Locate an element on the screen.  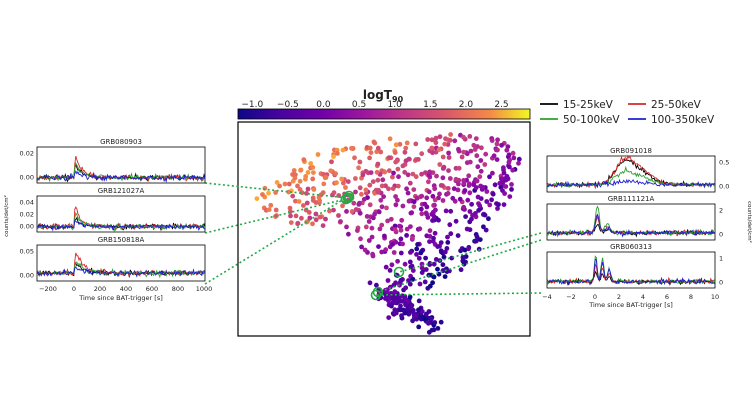
panel-title: GRB150818A is located at coordinates (121, 240).